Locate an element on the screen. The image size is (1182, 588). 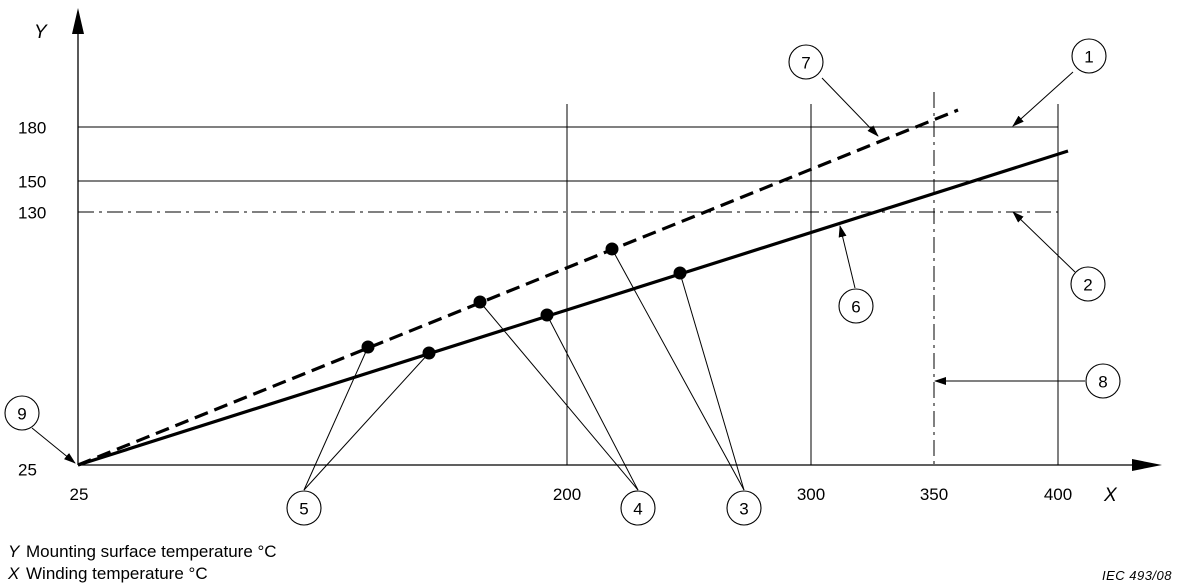
legend-y: Y Mounting surface temperature °C is located at coordinates (142, 552).